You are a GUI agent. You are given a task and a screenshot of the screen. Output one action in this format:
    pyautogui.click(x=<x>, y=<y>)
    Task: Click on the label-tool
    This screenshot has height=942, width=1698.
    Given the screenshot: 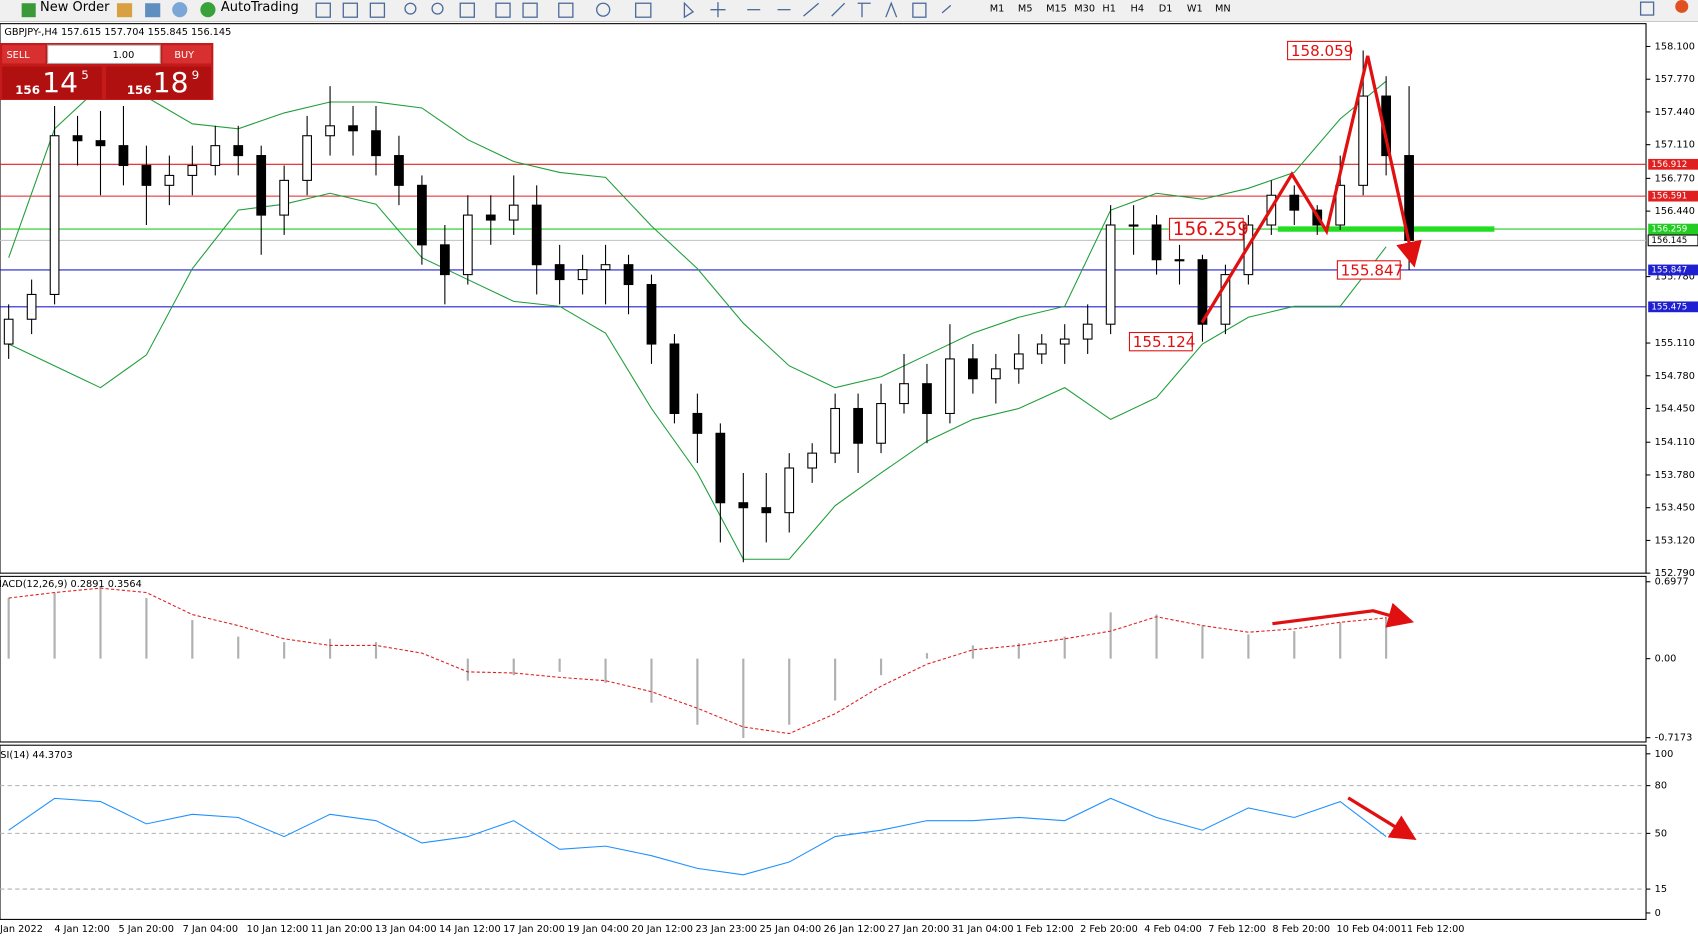 What is the action you would take?
    pyautogui.click(x=919, y=10)
    